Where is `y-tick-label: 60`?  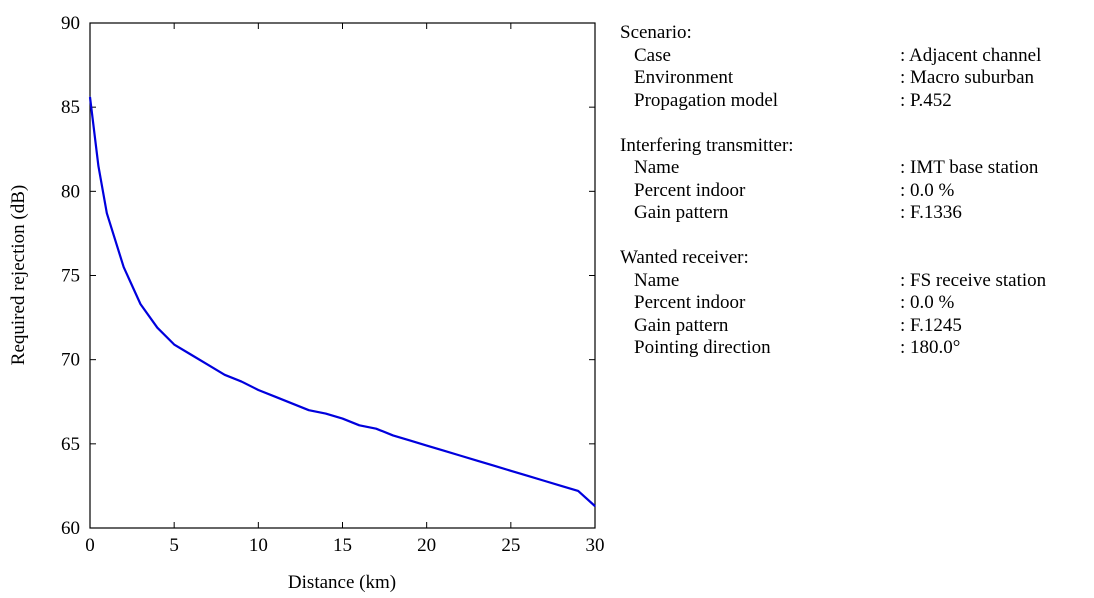
y-tick-label: 60 is located at coordinates (70, 528).